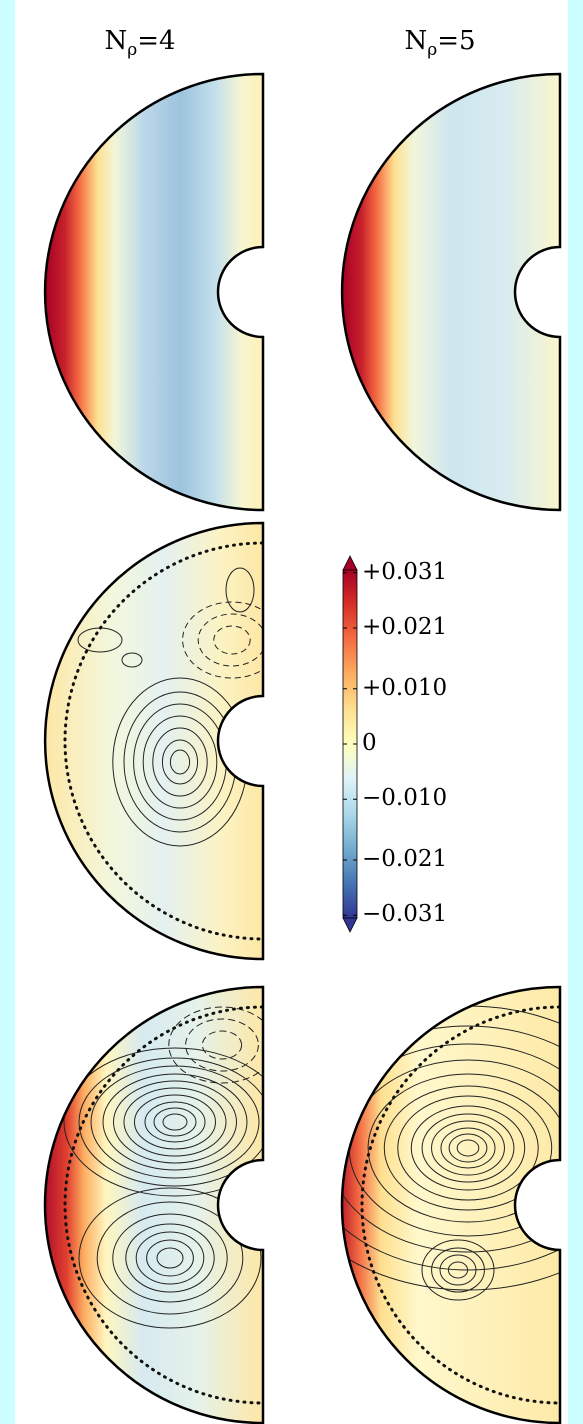 This screenshot has height=1424, width=583. What do you see at coordinates (369, 743) in the screenshot?
I see `colorbar-tick-label: 0` at bounding box center [369, 743].